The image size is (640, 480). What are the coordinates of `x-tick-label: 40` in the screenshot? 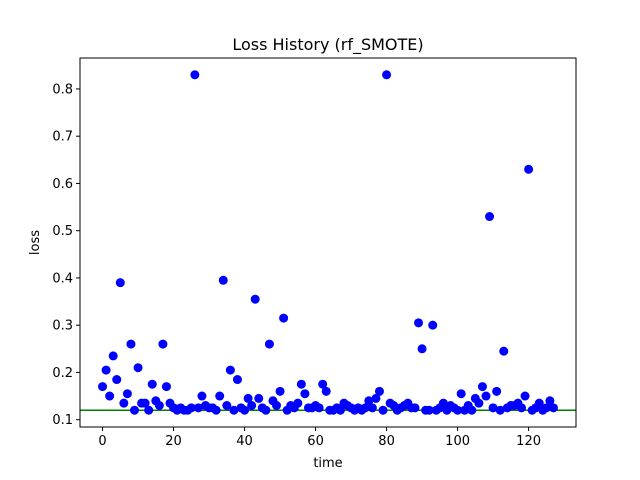 It's located at (244, 441).